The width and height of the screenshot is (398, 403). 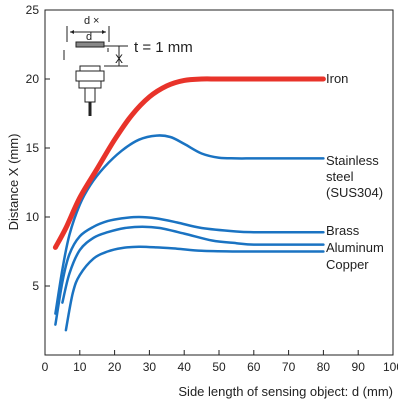 What do you see at coordinates (89, 37) in the screenshot?
I see `inset-d-side: d` at bounding box center [89, 37].